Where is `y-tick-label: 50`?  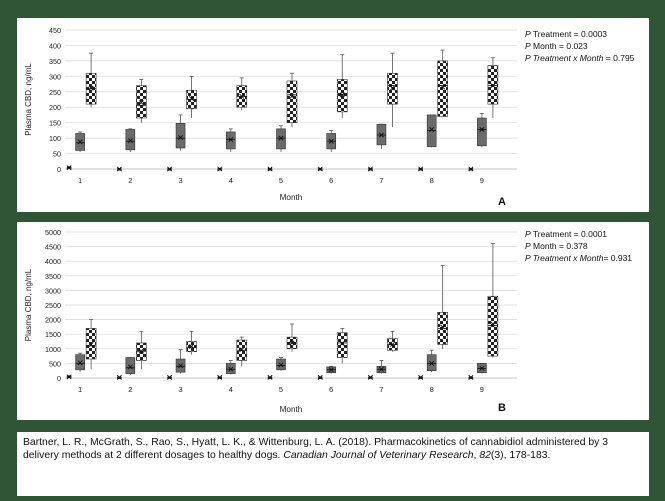 y-tick-label: 50 is located at coordinates (57, 154).